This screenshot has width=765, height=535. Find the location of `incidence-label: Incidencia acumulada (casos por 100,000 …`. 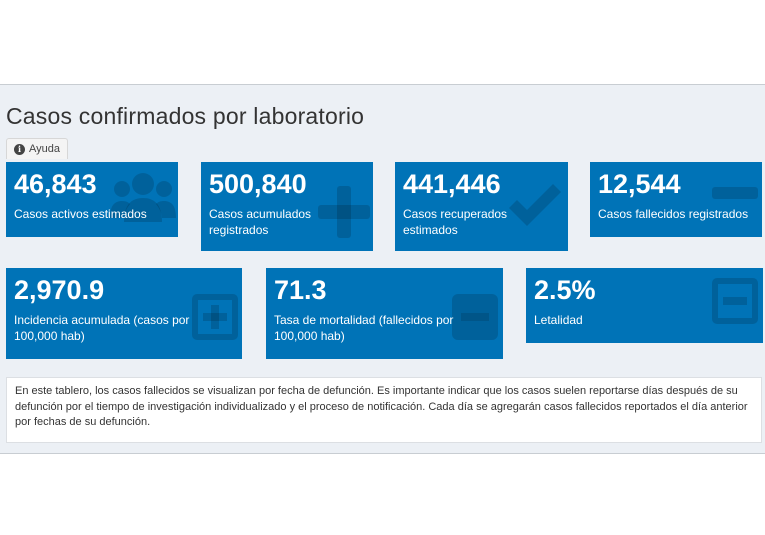

incidence-label: Incidencia acumulada (casos por 100,000 … is located at coordinates (102, 328).